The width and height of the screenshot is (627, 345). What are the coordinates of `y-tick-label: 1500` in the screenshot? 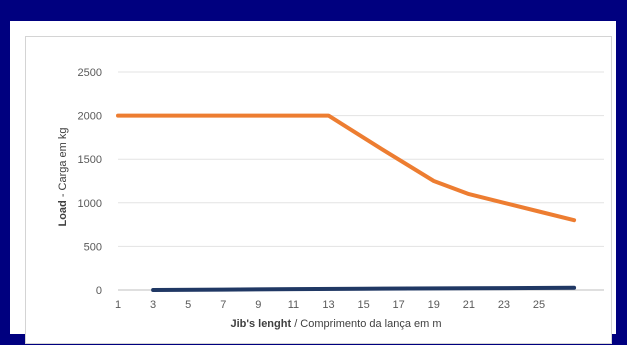 It's located at (90, 160).